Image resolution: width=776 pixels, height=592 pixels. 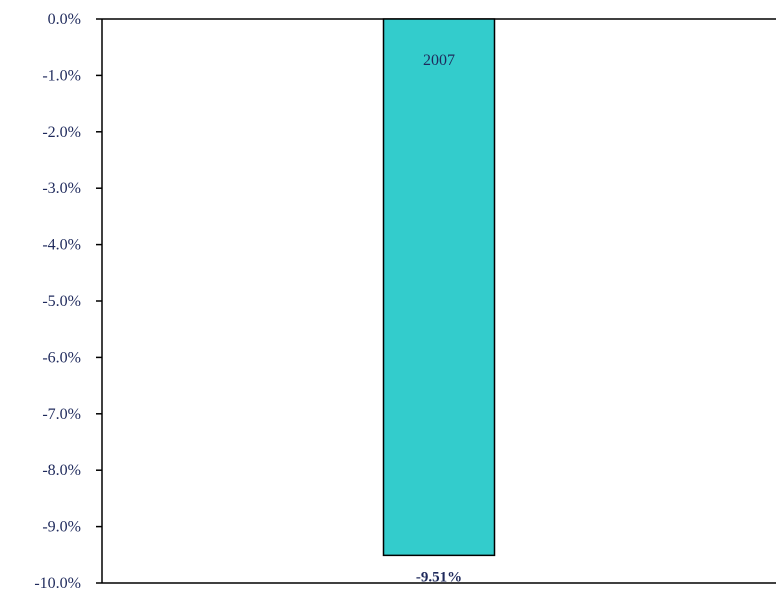 I want to click on data-label: -9.51%, so click(x=439, y=577).